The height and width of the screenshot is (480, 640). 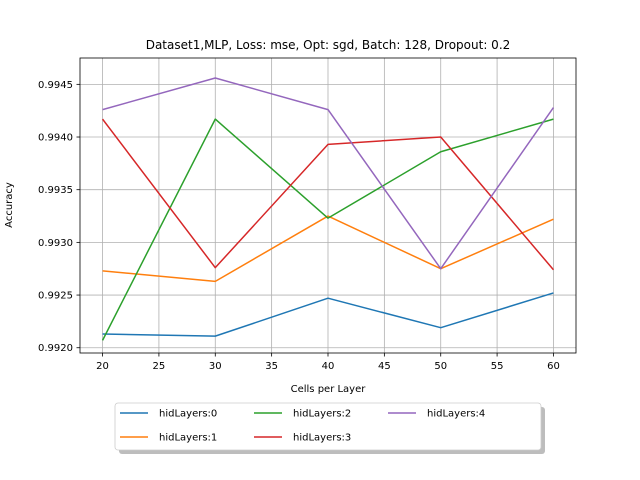 I want to click on x-tick-label: 60, so click(x=553, y=366).